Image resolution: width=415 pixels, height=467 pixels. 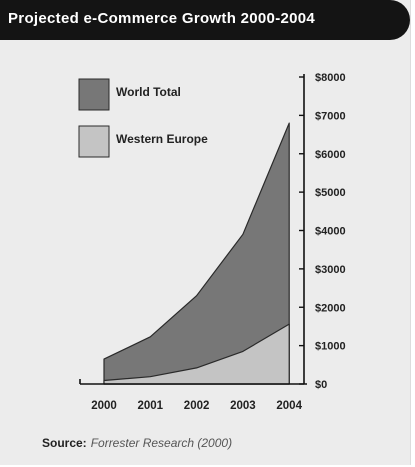 What do you see at coordinates (197, 406) in the screenshot?
I see `x-tick-label: 2002` at bounding box center [197, 406].